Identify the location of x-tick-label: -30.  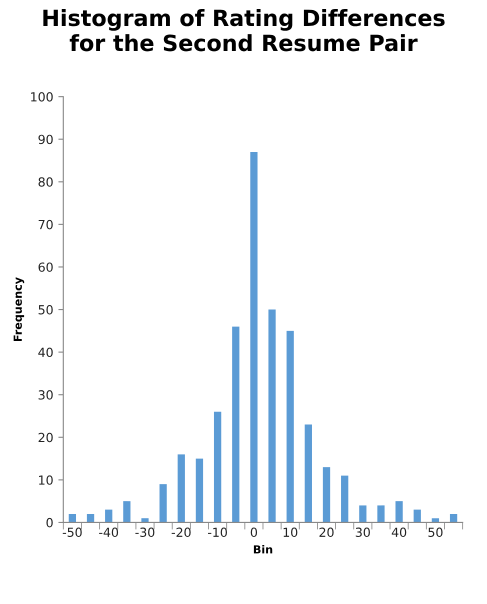
(144, 532).